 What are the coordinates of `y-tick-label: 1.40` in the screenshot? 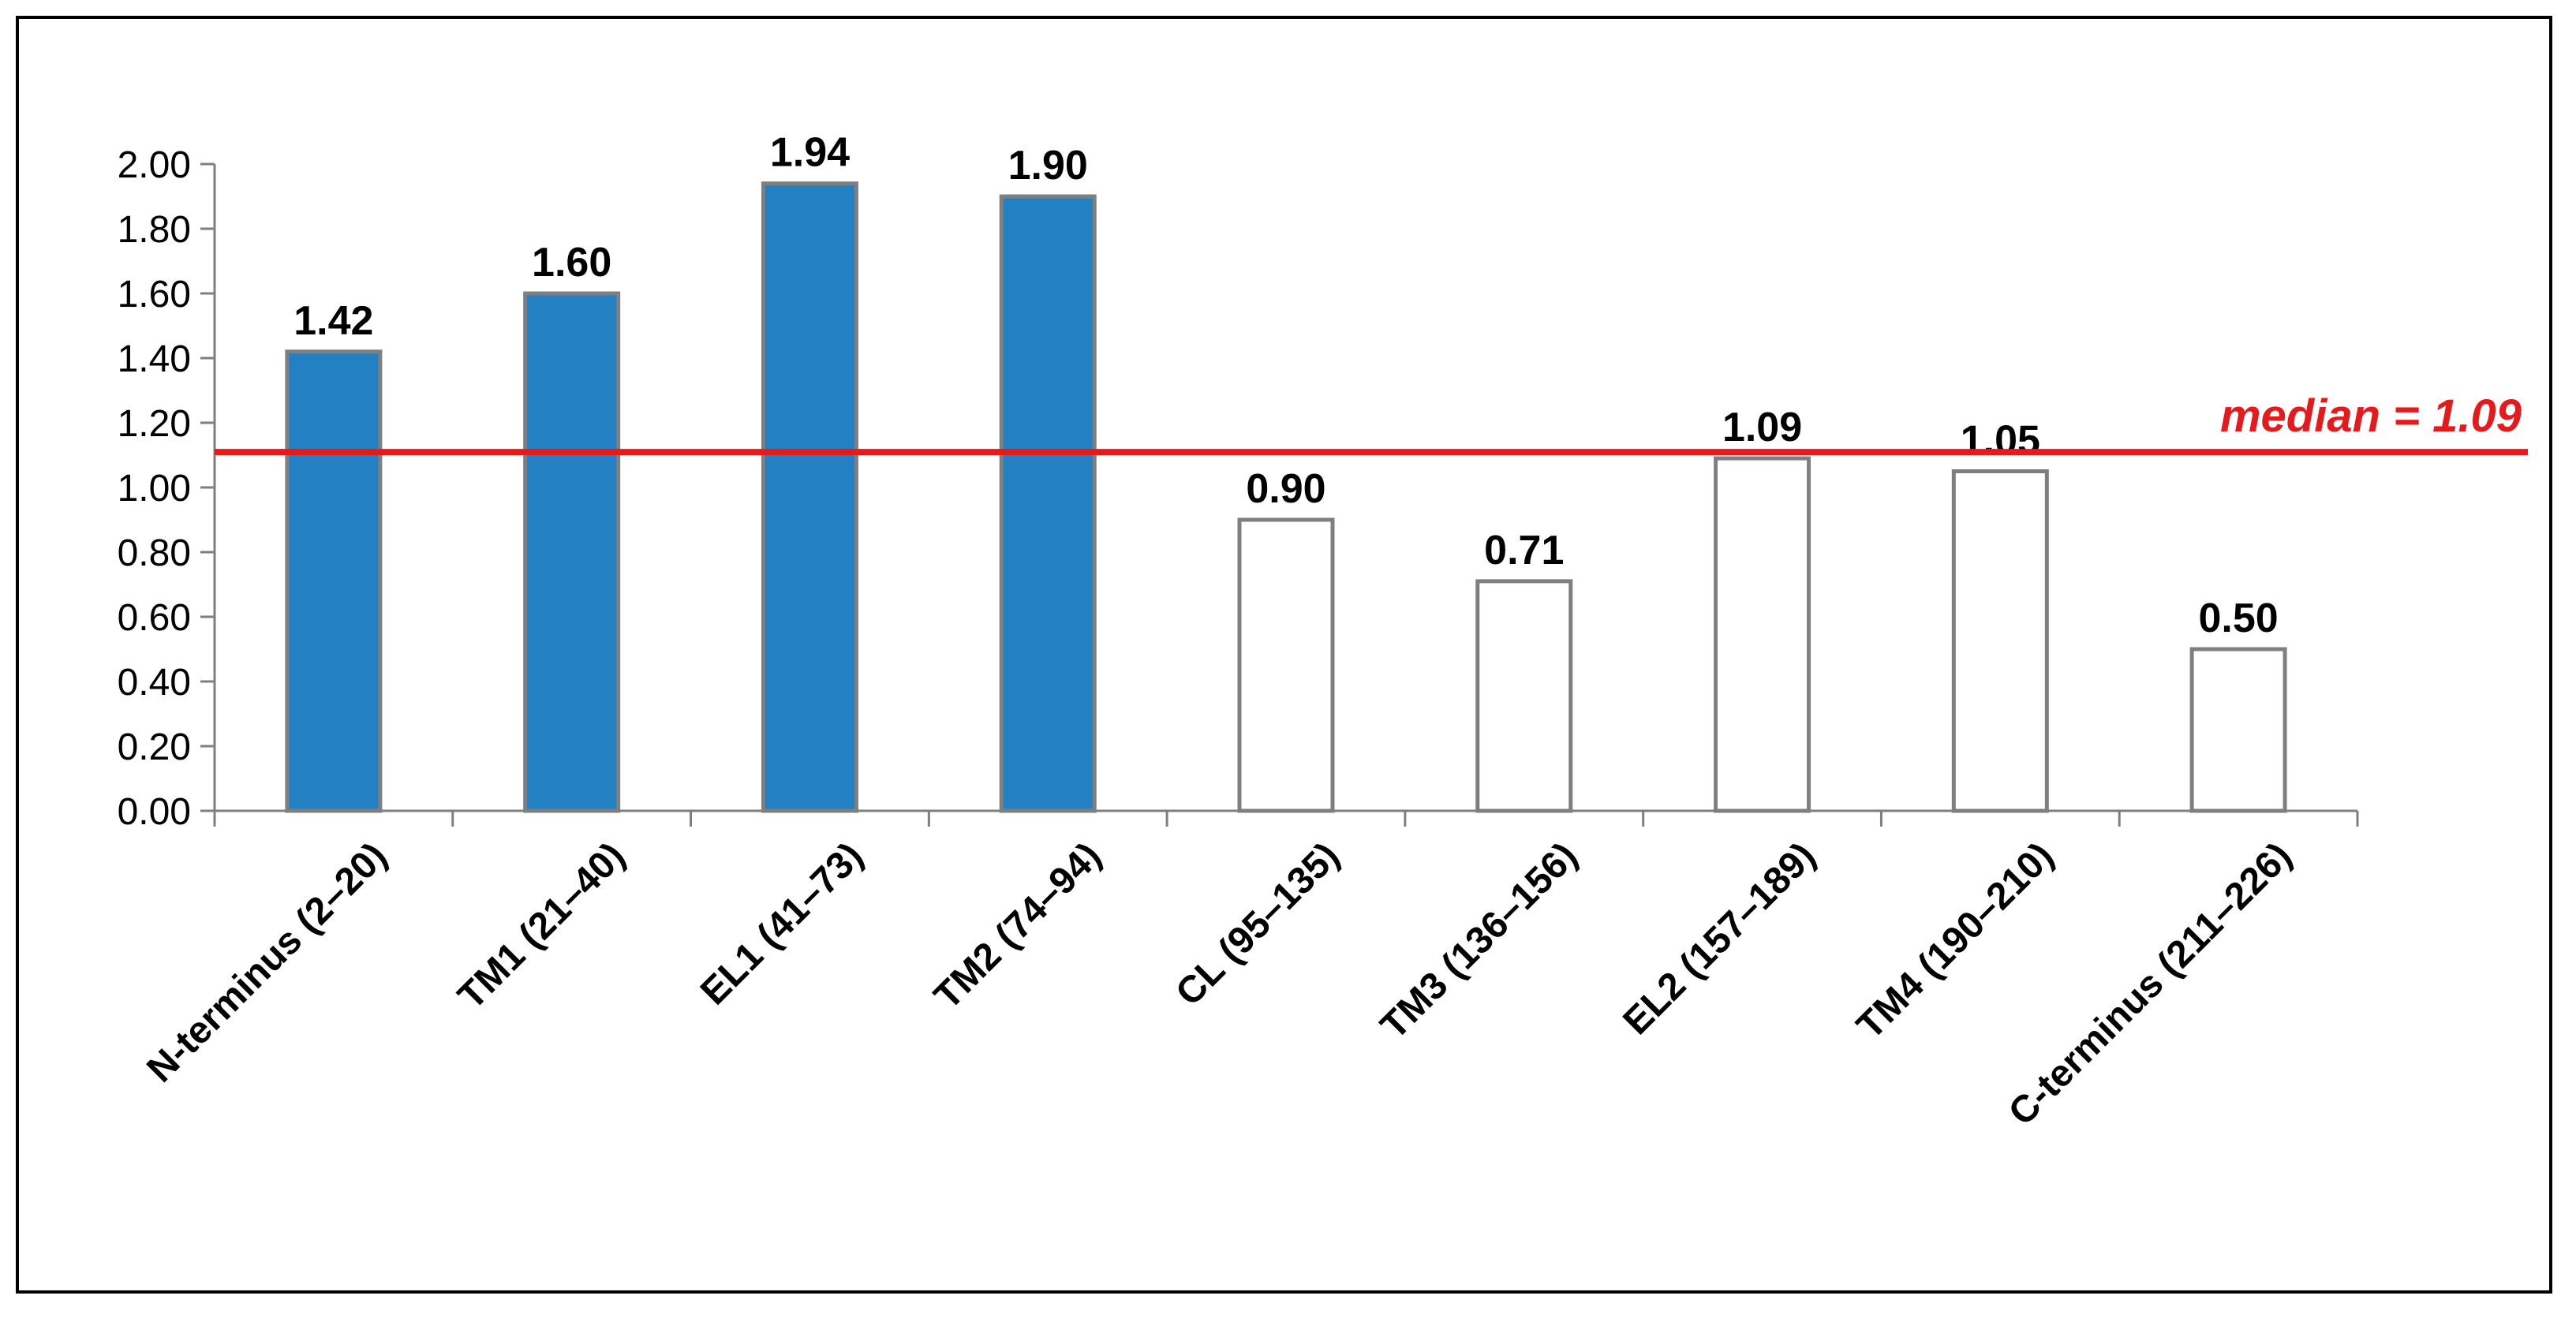 It's located at (154, 359).